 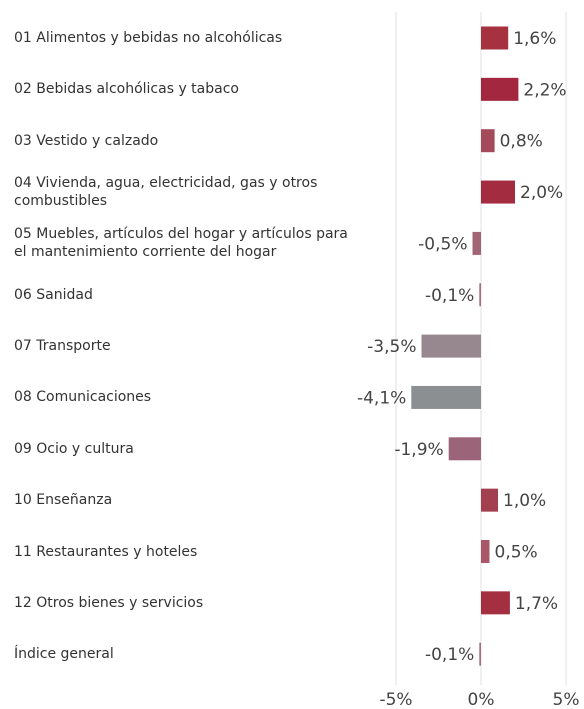 What do you see at coordinates (544, 90) in the screenshot?
I see `value-label: 2,2%` at bounding box center [544, 90].